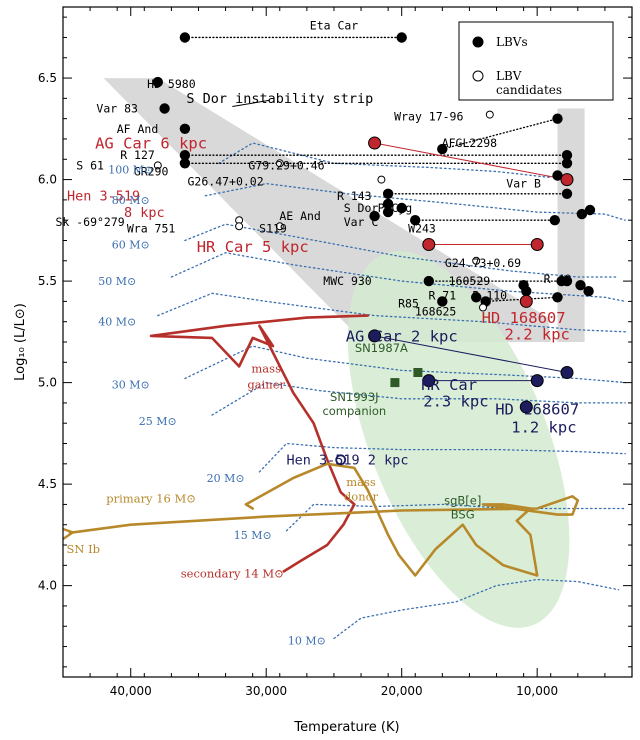 This screenshot has height=740, width=640. What do you see at coordinates (334, 25) in the screenshot?
I see `annotation-eta-car-0: Eta Car` at bounding box center [334, 25].